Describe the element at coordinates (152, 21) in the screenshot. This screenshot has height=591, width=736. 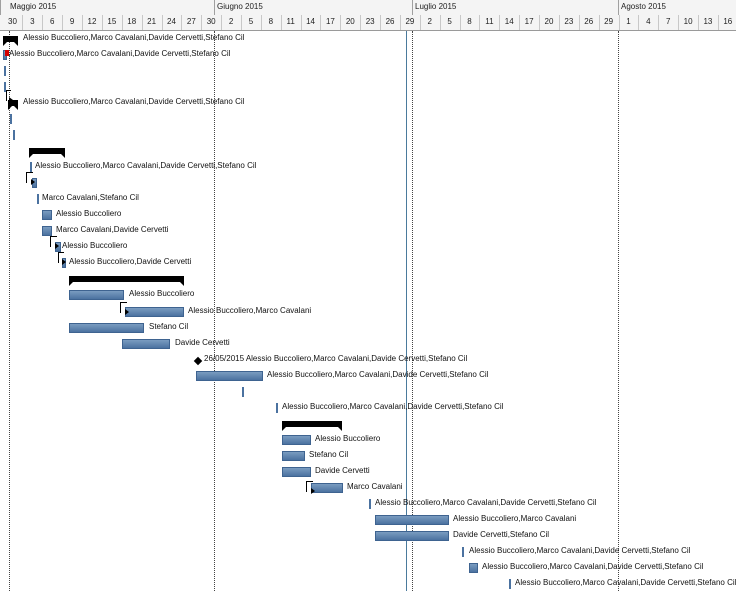
I see `day-label: 21` at that location.